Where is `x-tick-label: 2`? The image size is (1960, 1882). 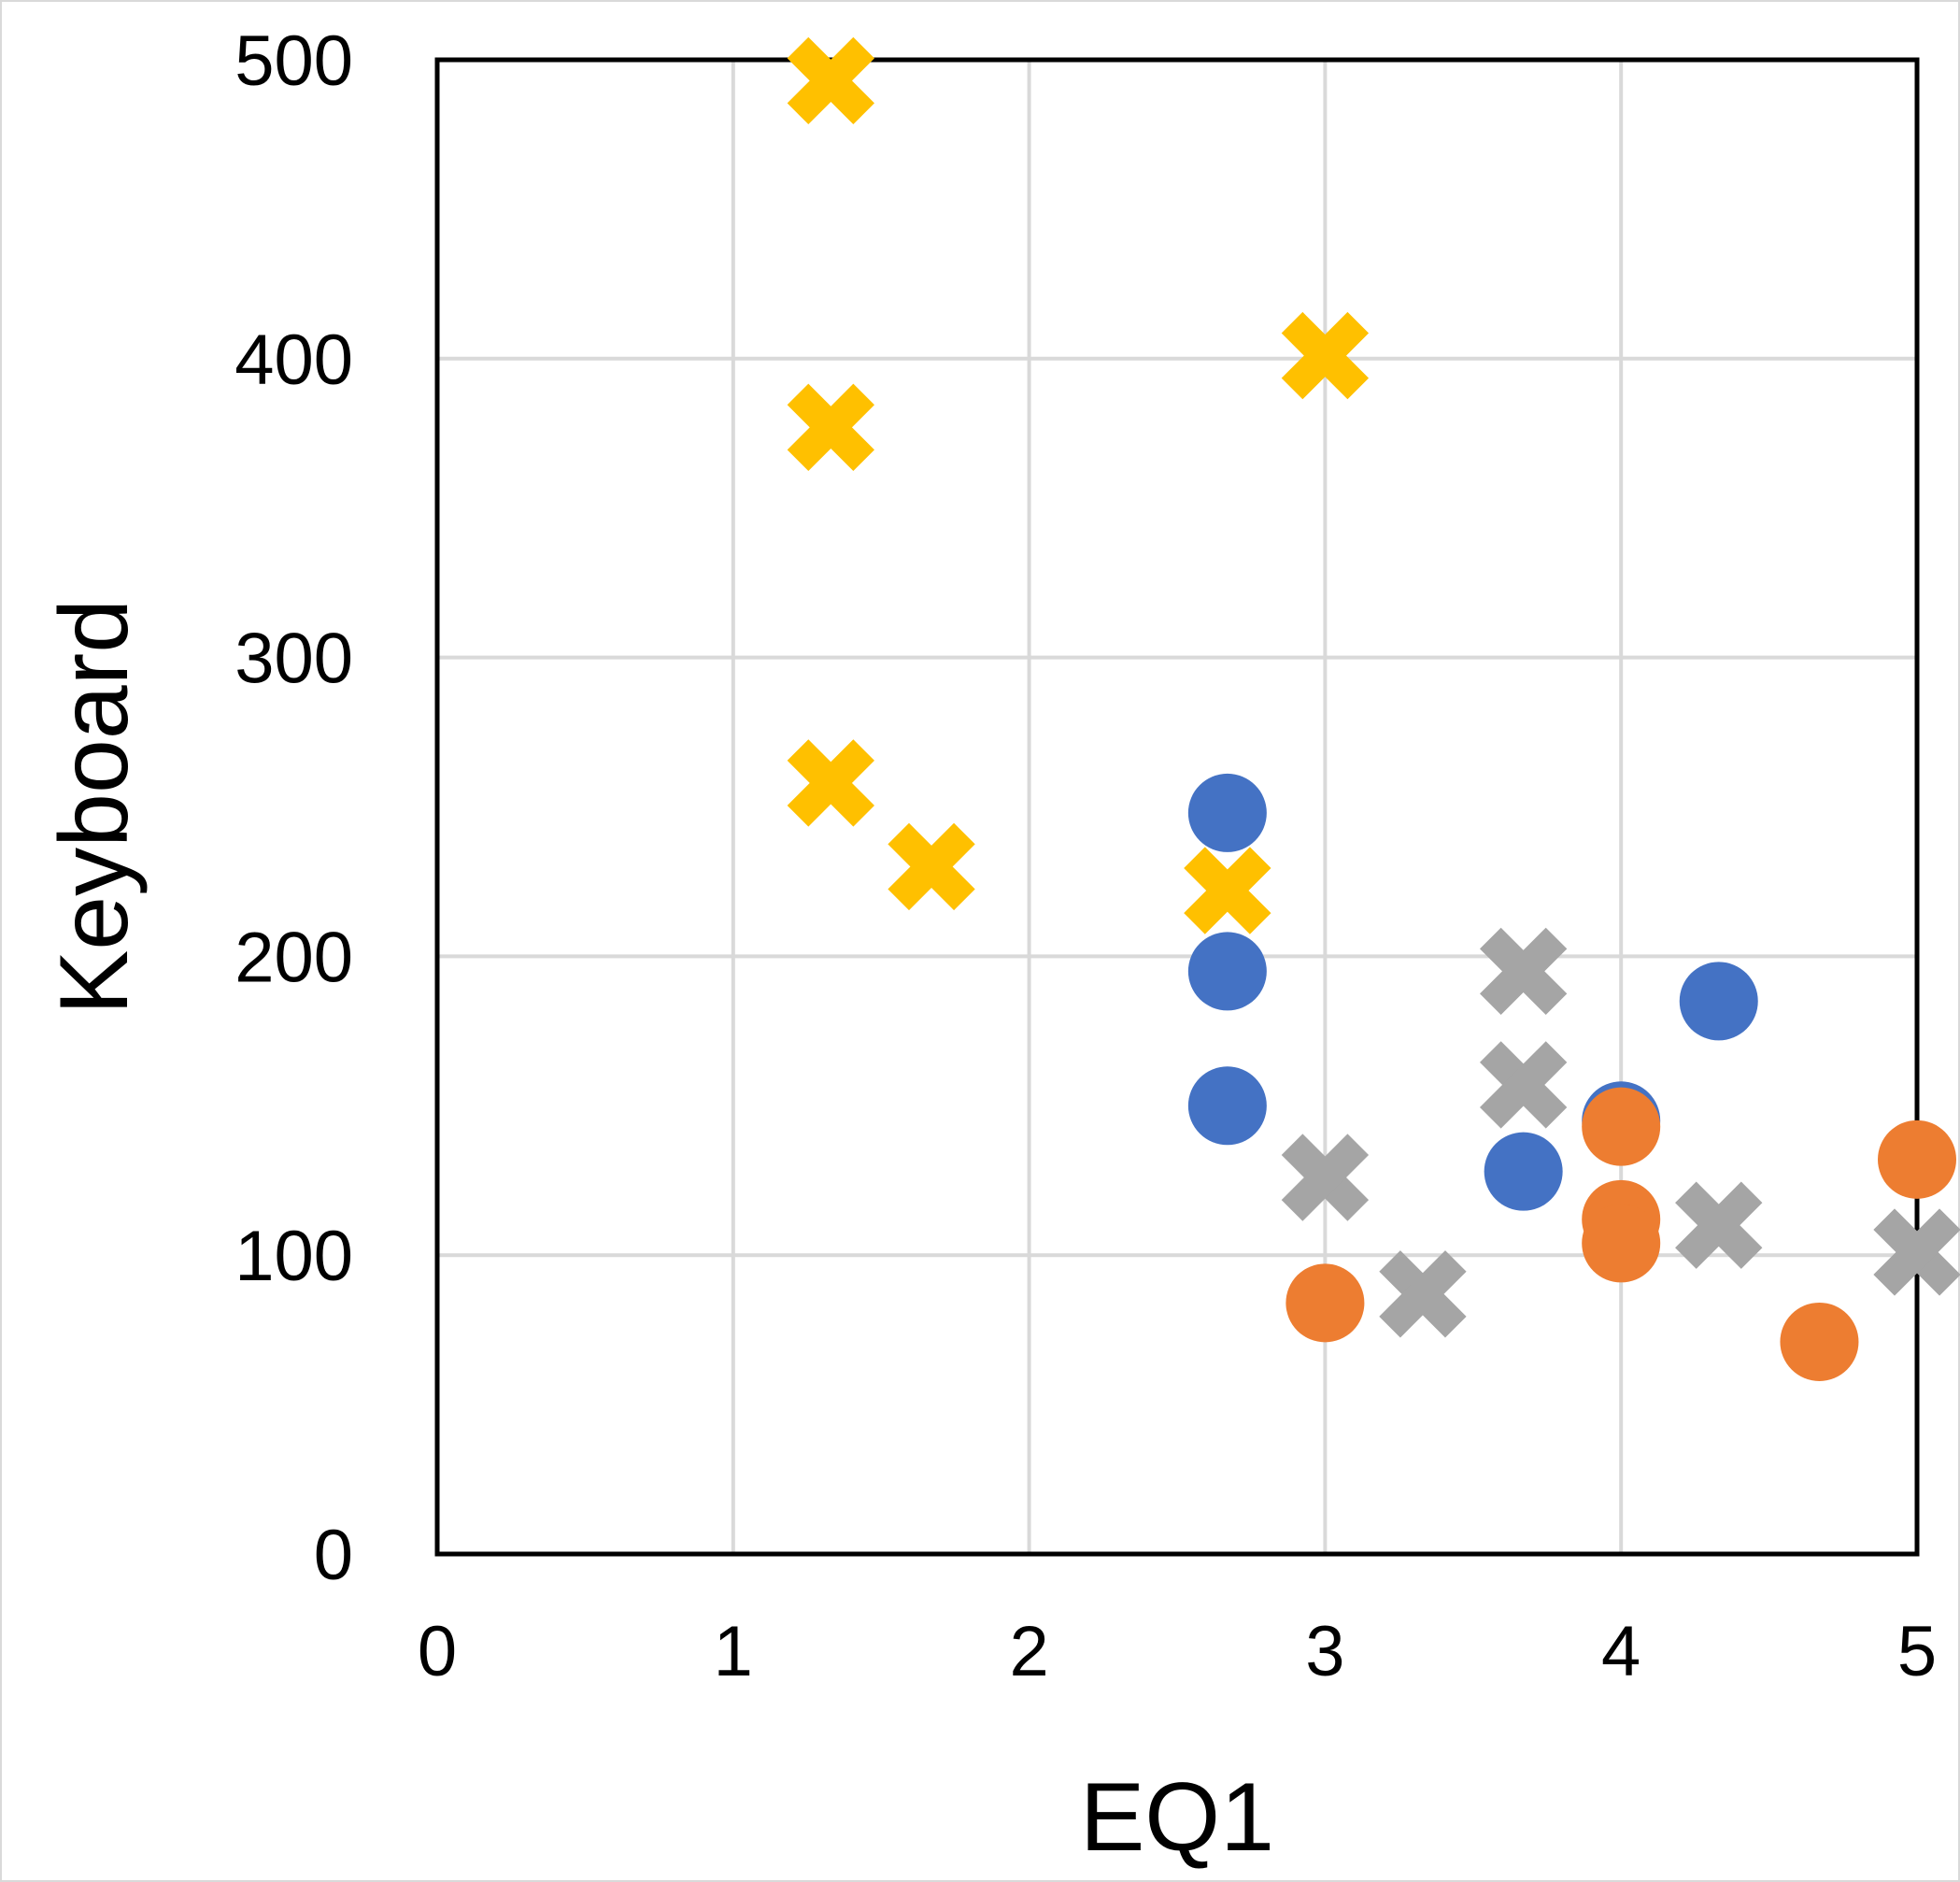
x-tick-label: 2 is located at coordinates (1028, 1651).